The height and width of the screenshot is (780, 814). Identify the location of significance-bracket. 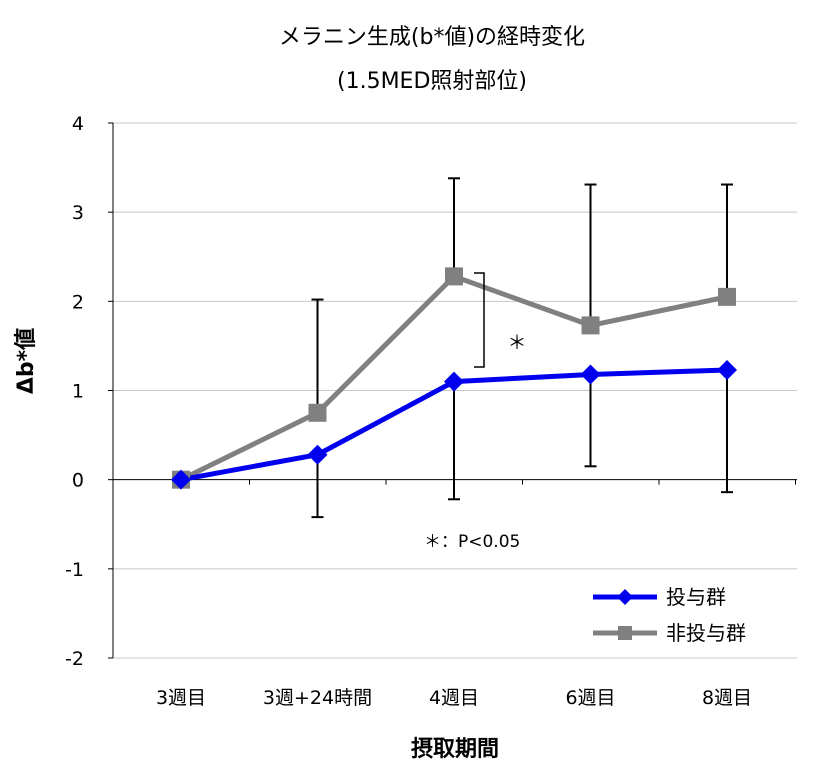
(479, 320).